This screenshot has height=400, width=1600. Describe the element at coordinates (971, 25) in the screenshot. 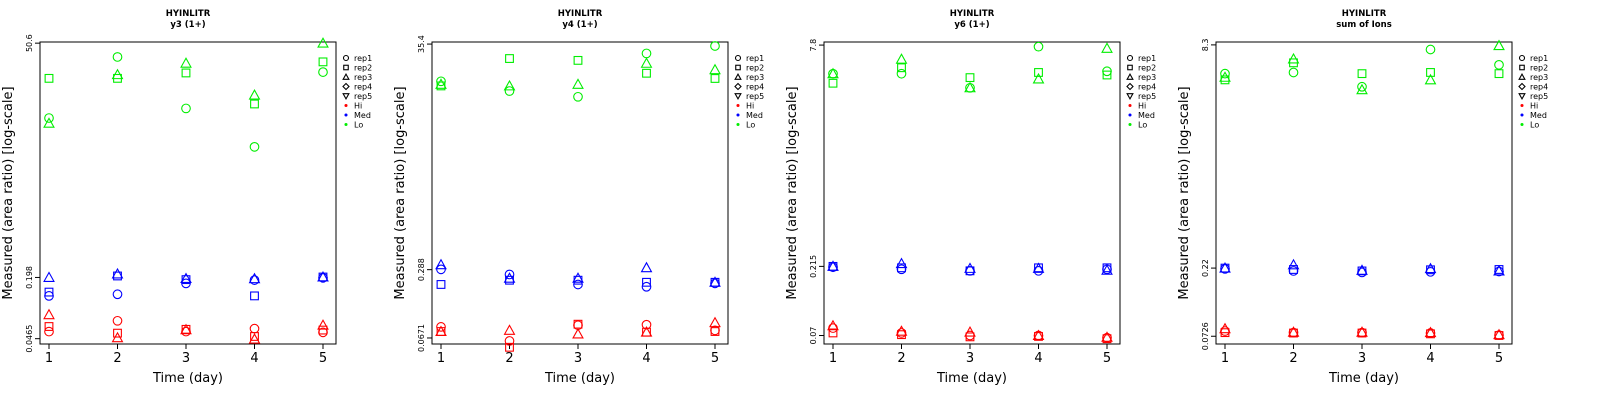

I see `chart-subtitle: y6 (1+)` at that location.